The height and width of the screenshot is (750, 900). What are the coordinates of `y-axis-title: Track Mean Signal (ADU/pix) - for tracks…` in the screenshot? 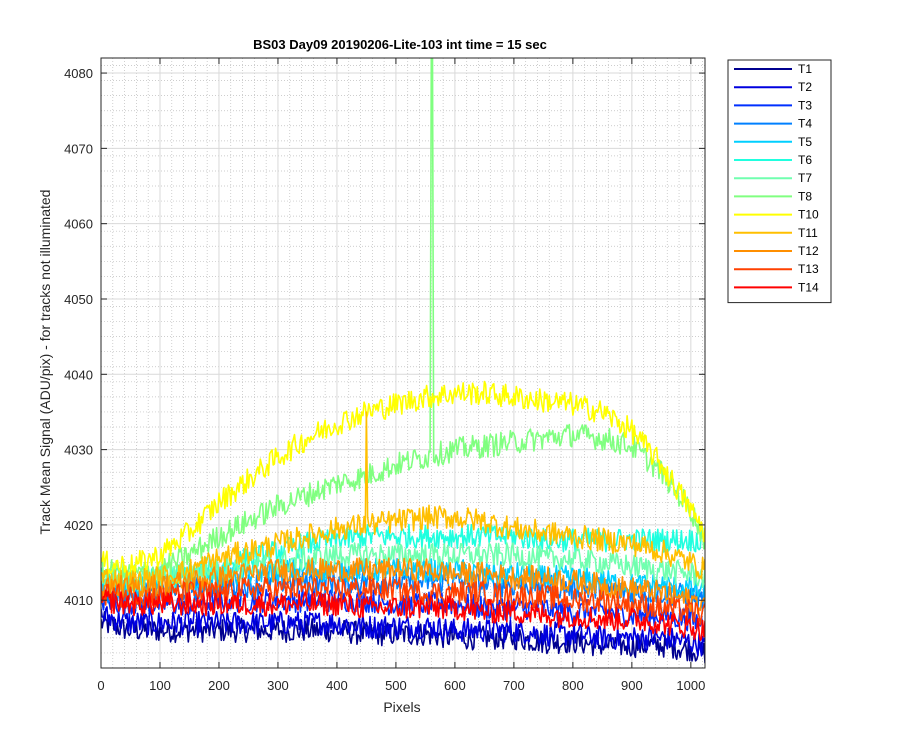 It's located at (45, 362).